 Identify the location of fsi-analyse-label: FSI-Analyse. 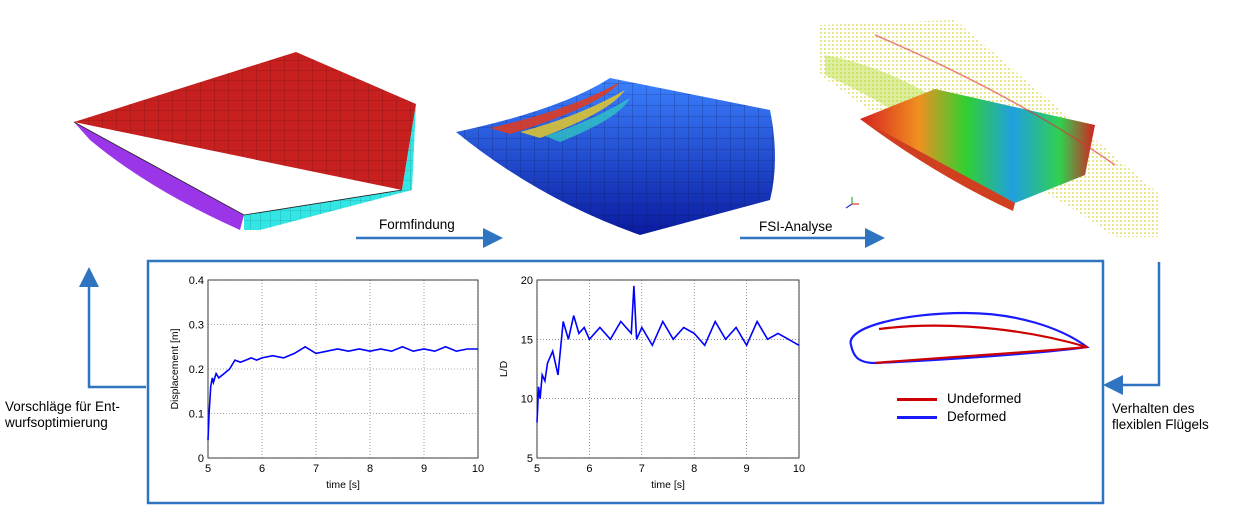
(796, 226).